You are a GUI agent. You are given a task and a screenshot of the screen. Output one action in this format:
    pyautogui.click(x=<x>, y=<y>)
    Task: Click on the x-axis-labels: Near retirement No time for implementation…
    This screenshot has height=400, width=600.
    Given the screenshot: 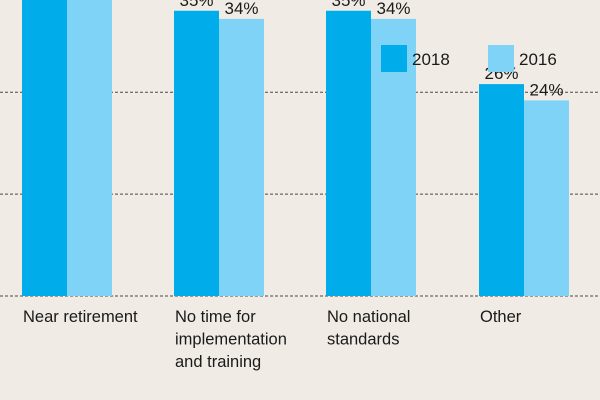 What is the action you would take?
    pyautogui.click(x=272, y=339)
    